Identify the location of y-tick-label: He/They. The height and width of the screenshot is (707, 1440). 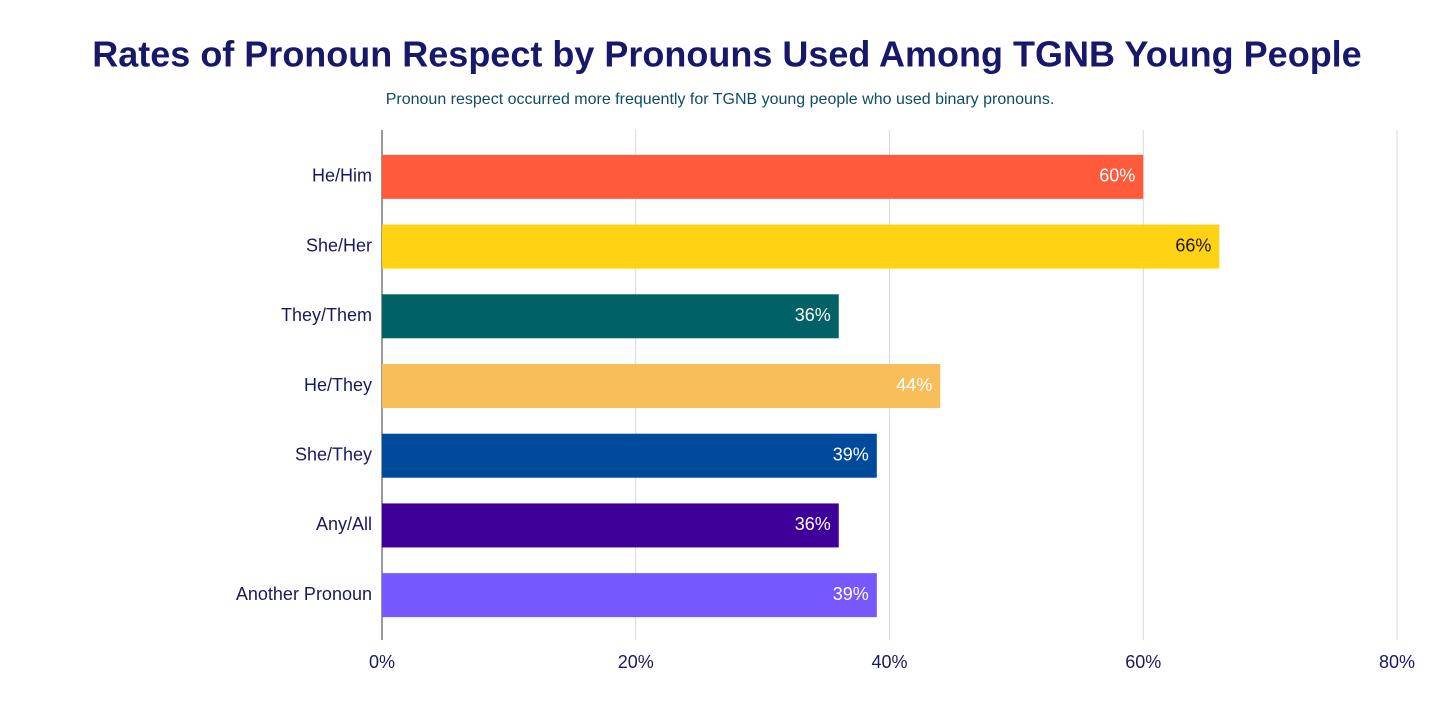
(338, 385).